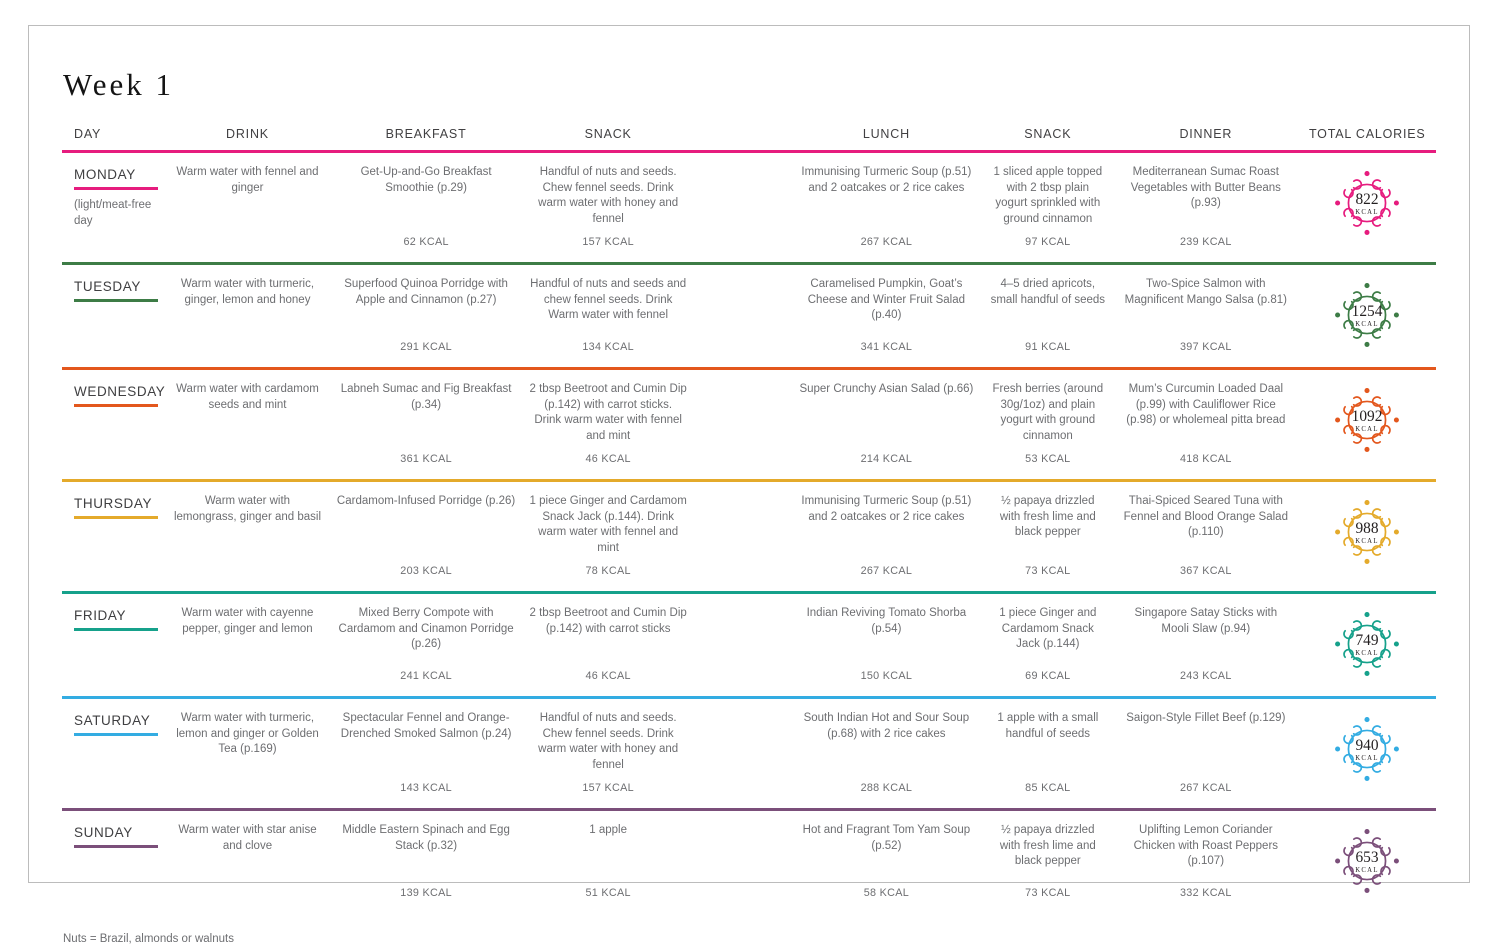  I want to click on total-calories-cell: 1092 KCAL, so click(1367, 423).